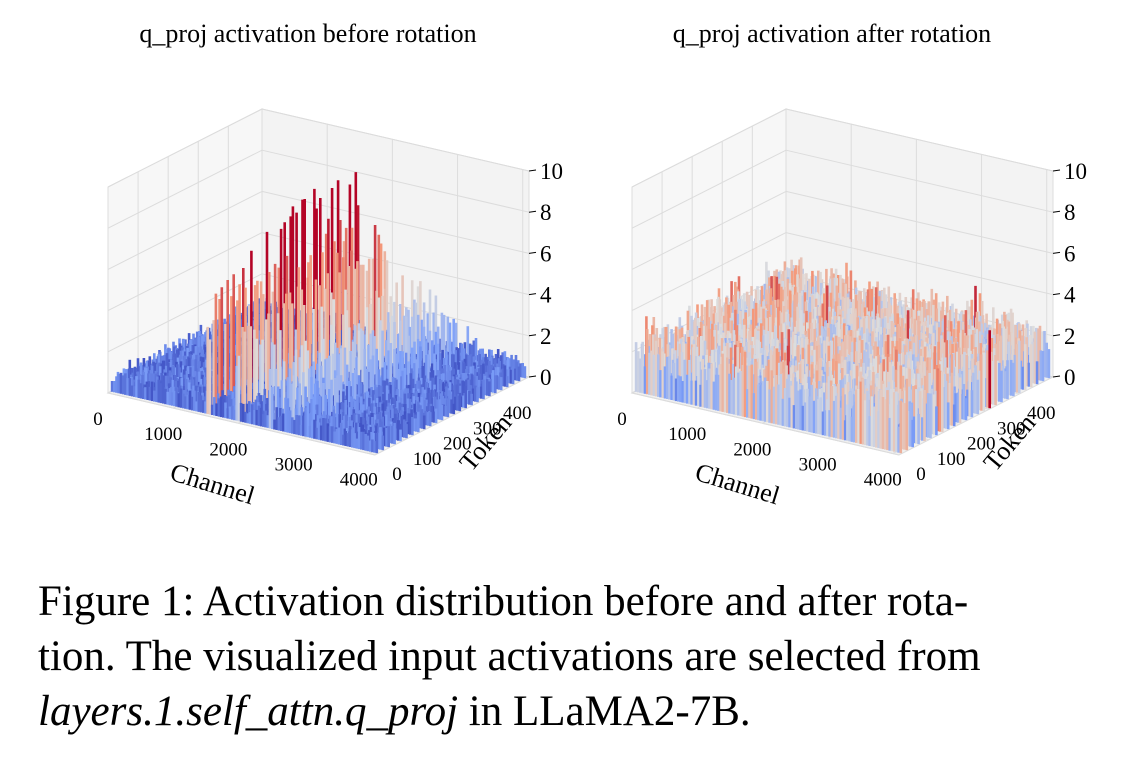 The width and height of the screenshot is (1129, 758). Describe the element at coordinates (359, 480) in the screenshot. I see `x-tick-label: 4000` at that location.